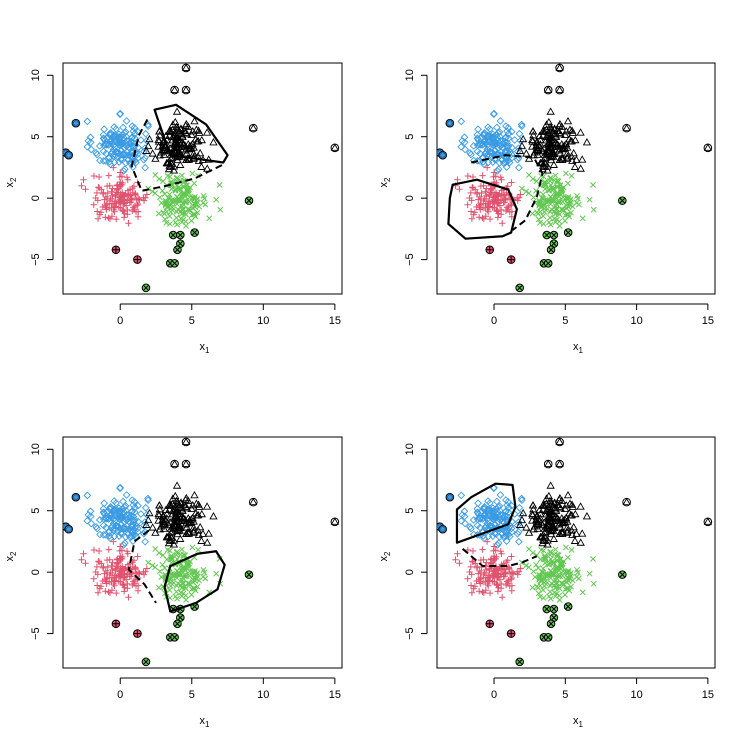  Describe the element at coordinates (500, 558) in the screenshot. I see `boundary-dashed` at that location.